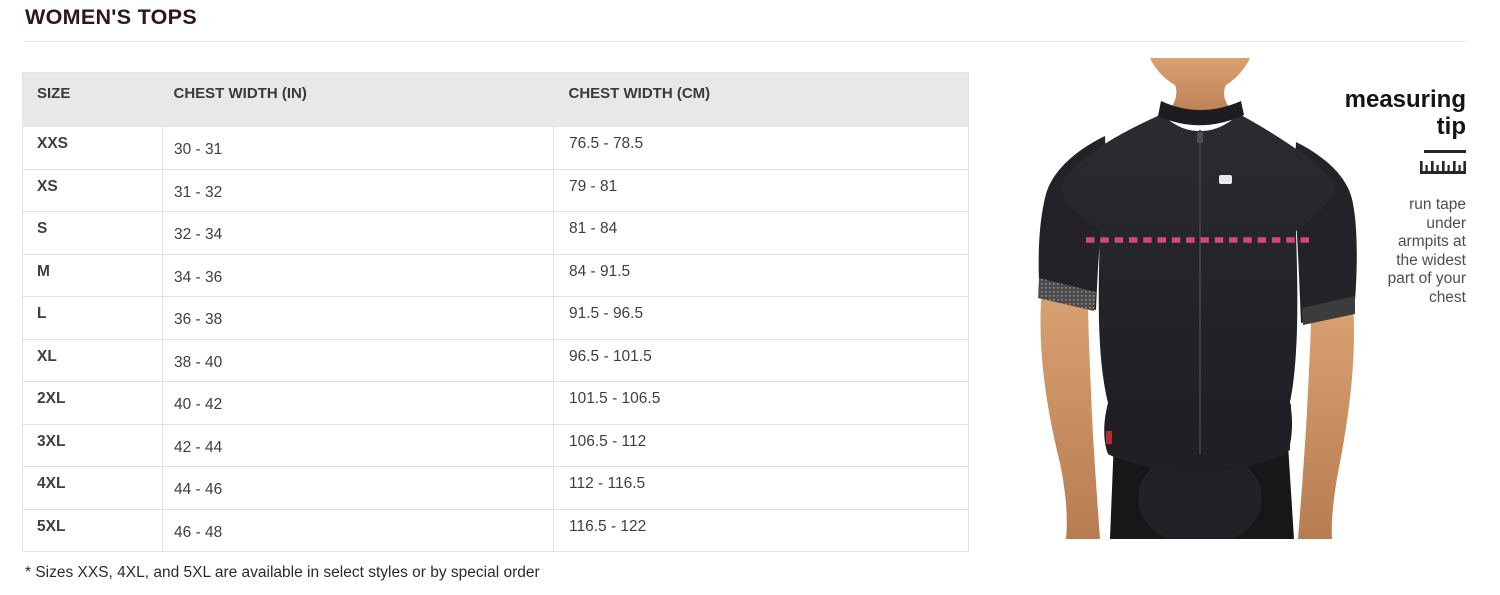  I want to click on chest-in-cell: 36 - 38, so click(358, 317).